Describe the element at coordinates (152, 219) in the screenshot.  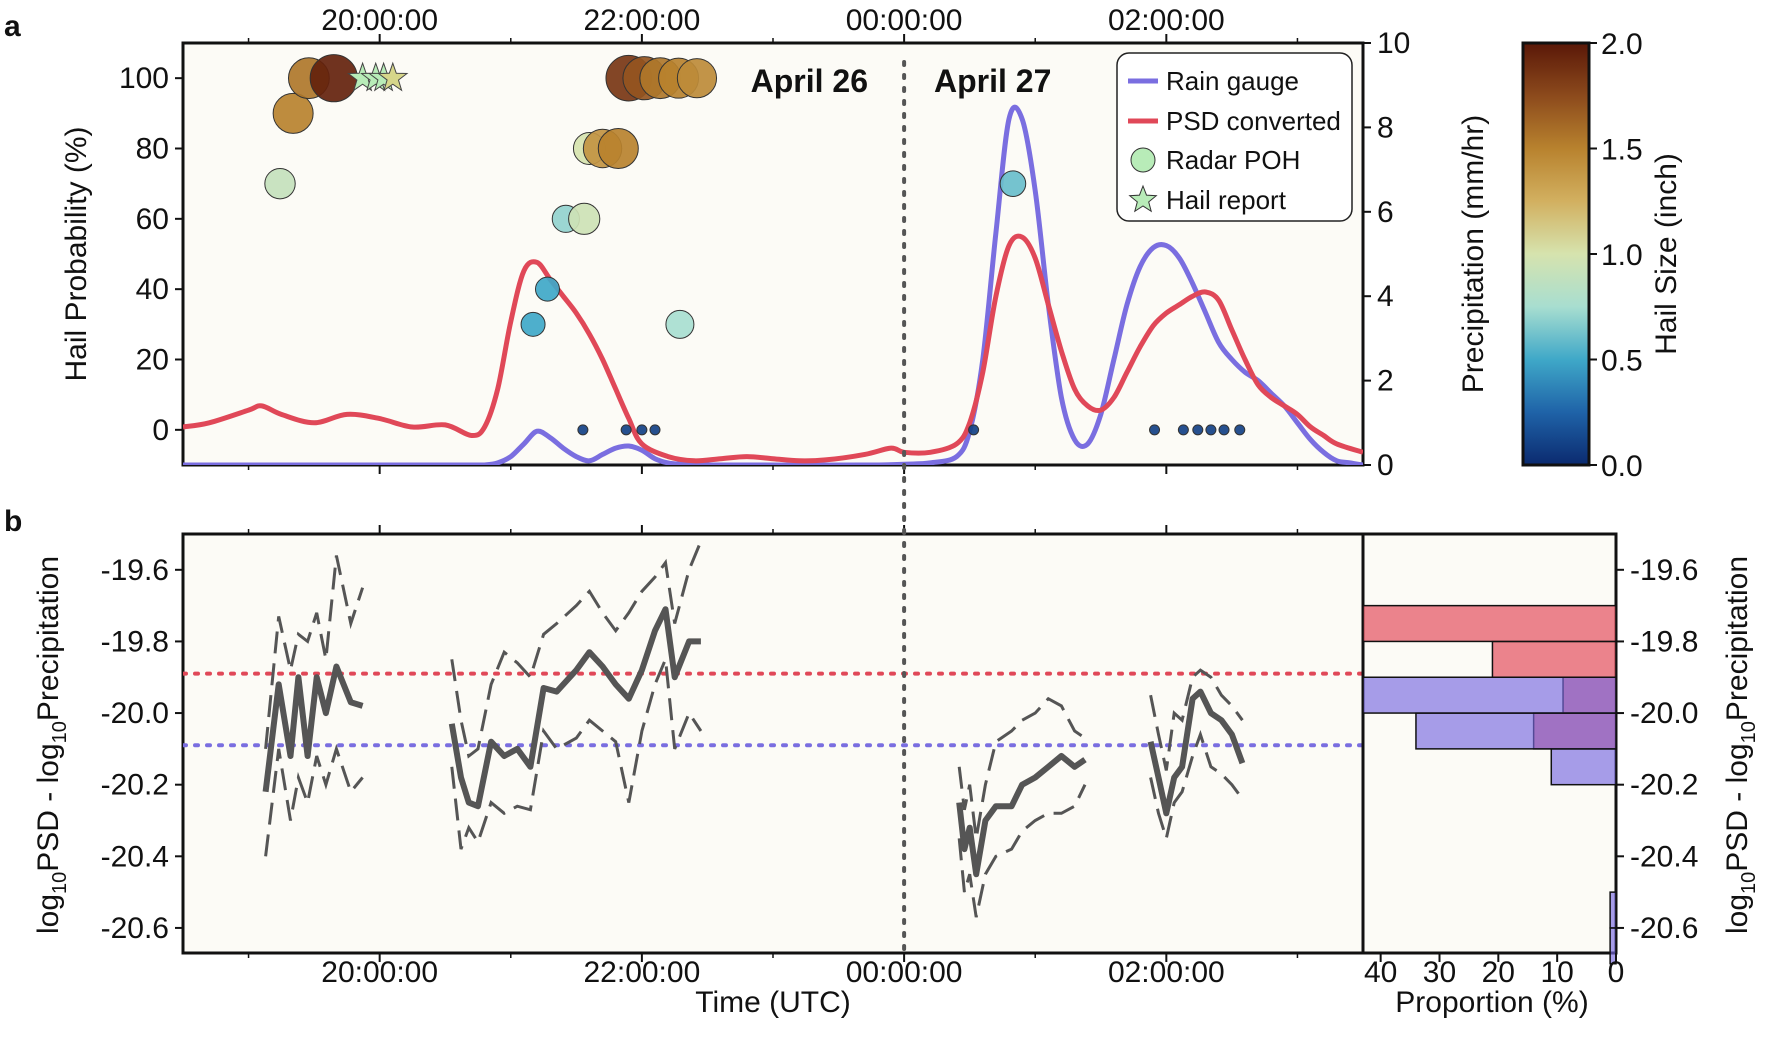
I see `panel-a-ytick-left-label: 60` at that location.